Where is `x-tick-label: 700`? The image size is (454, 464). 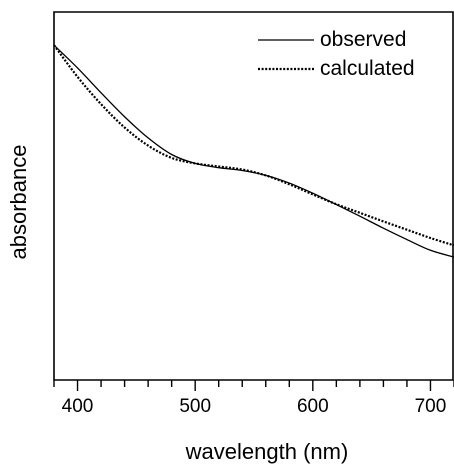
x-tick-label: 700 is located at coordinates (431, 406).